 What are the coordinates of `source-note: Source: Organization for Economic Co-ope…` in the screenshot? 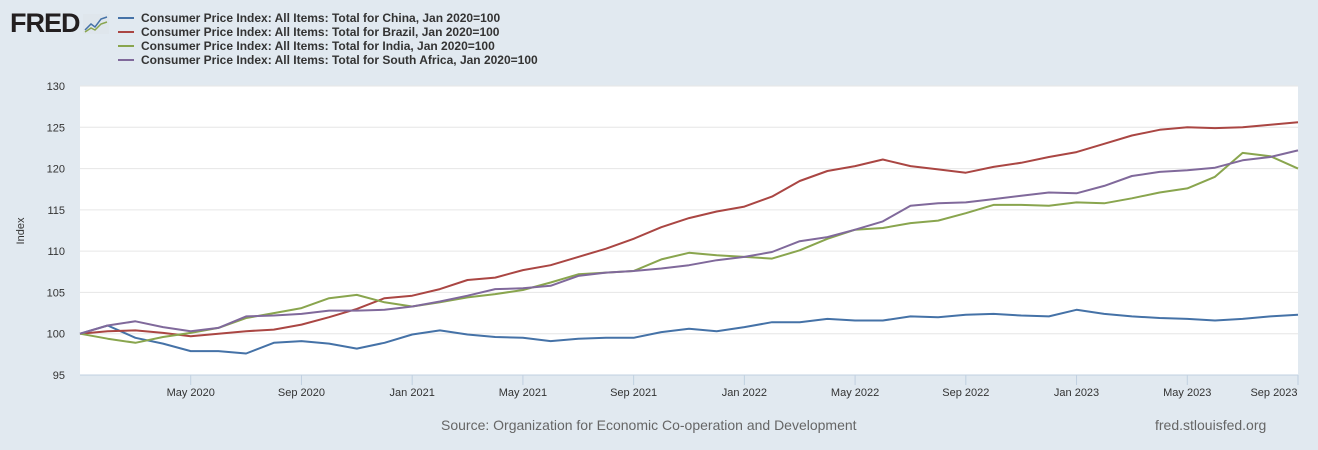 It's located at (649, 425).